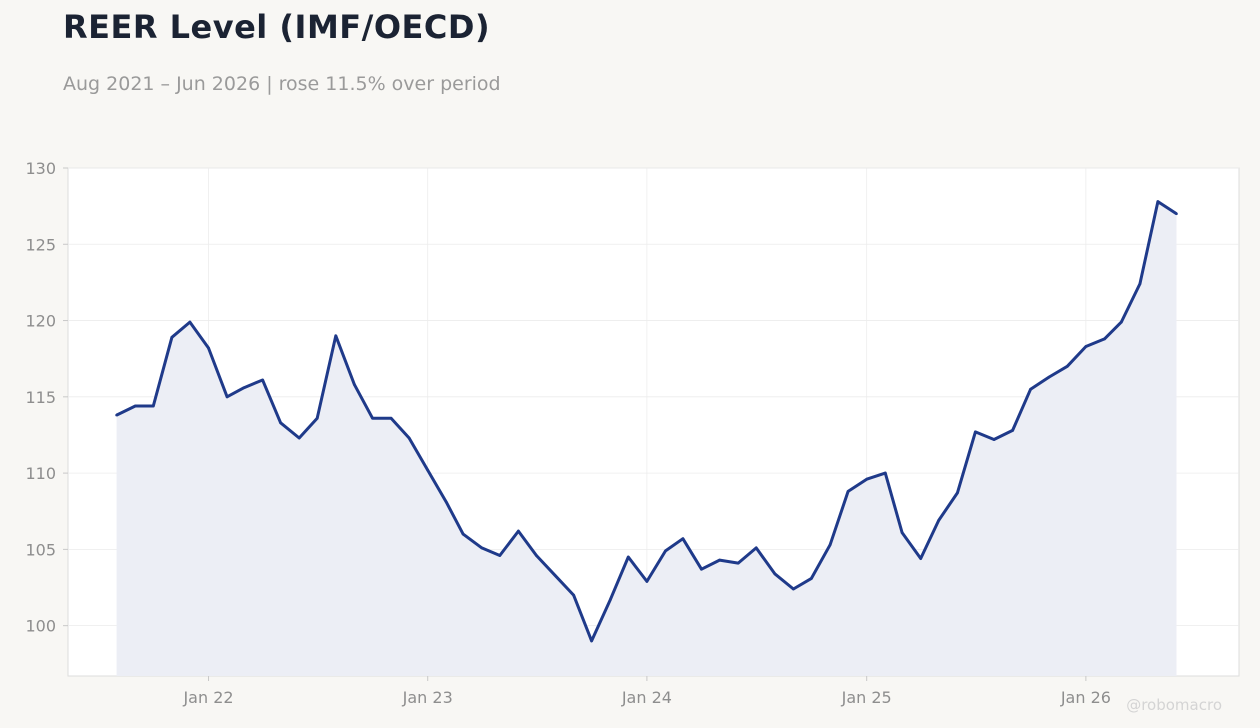 The image size is (1260, 728). What do you see at coordinates (40, 549) in the screenshot?
I see `y-tick-label: 105` at bounding box center [40, 549].